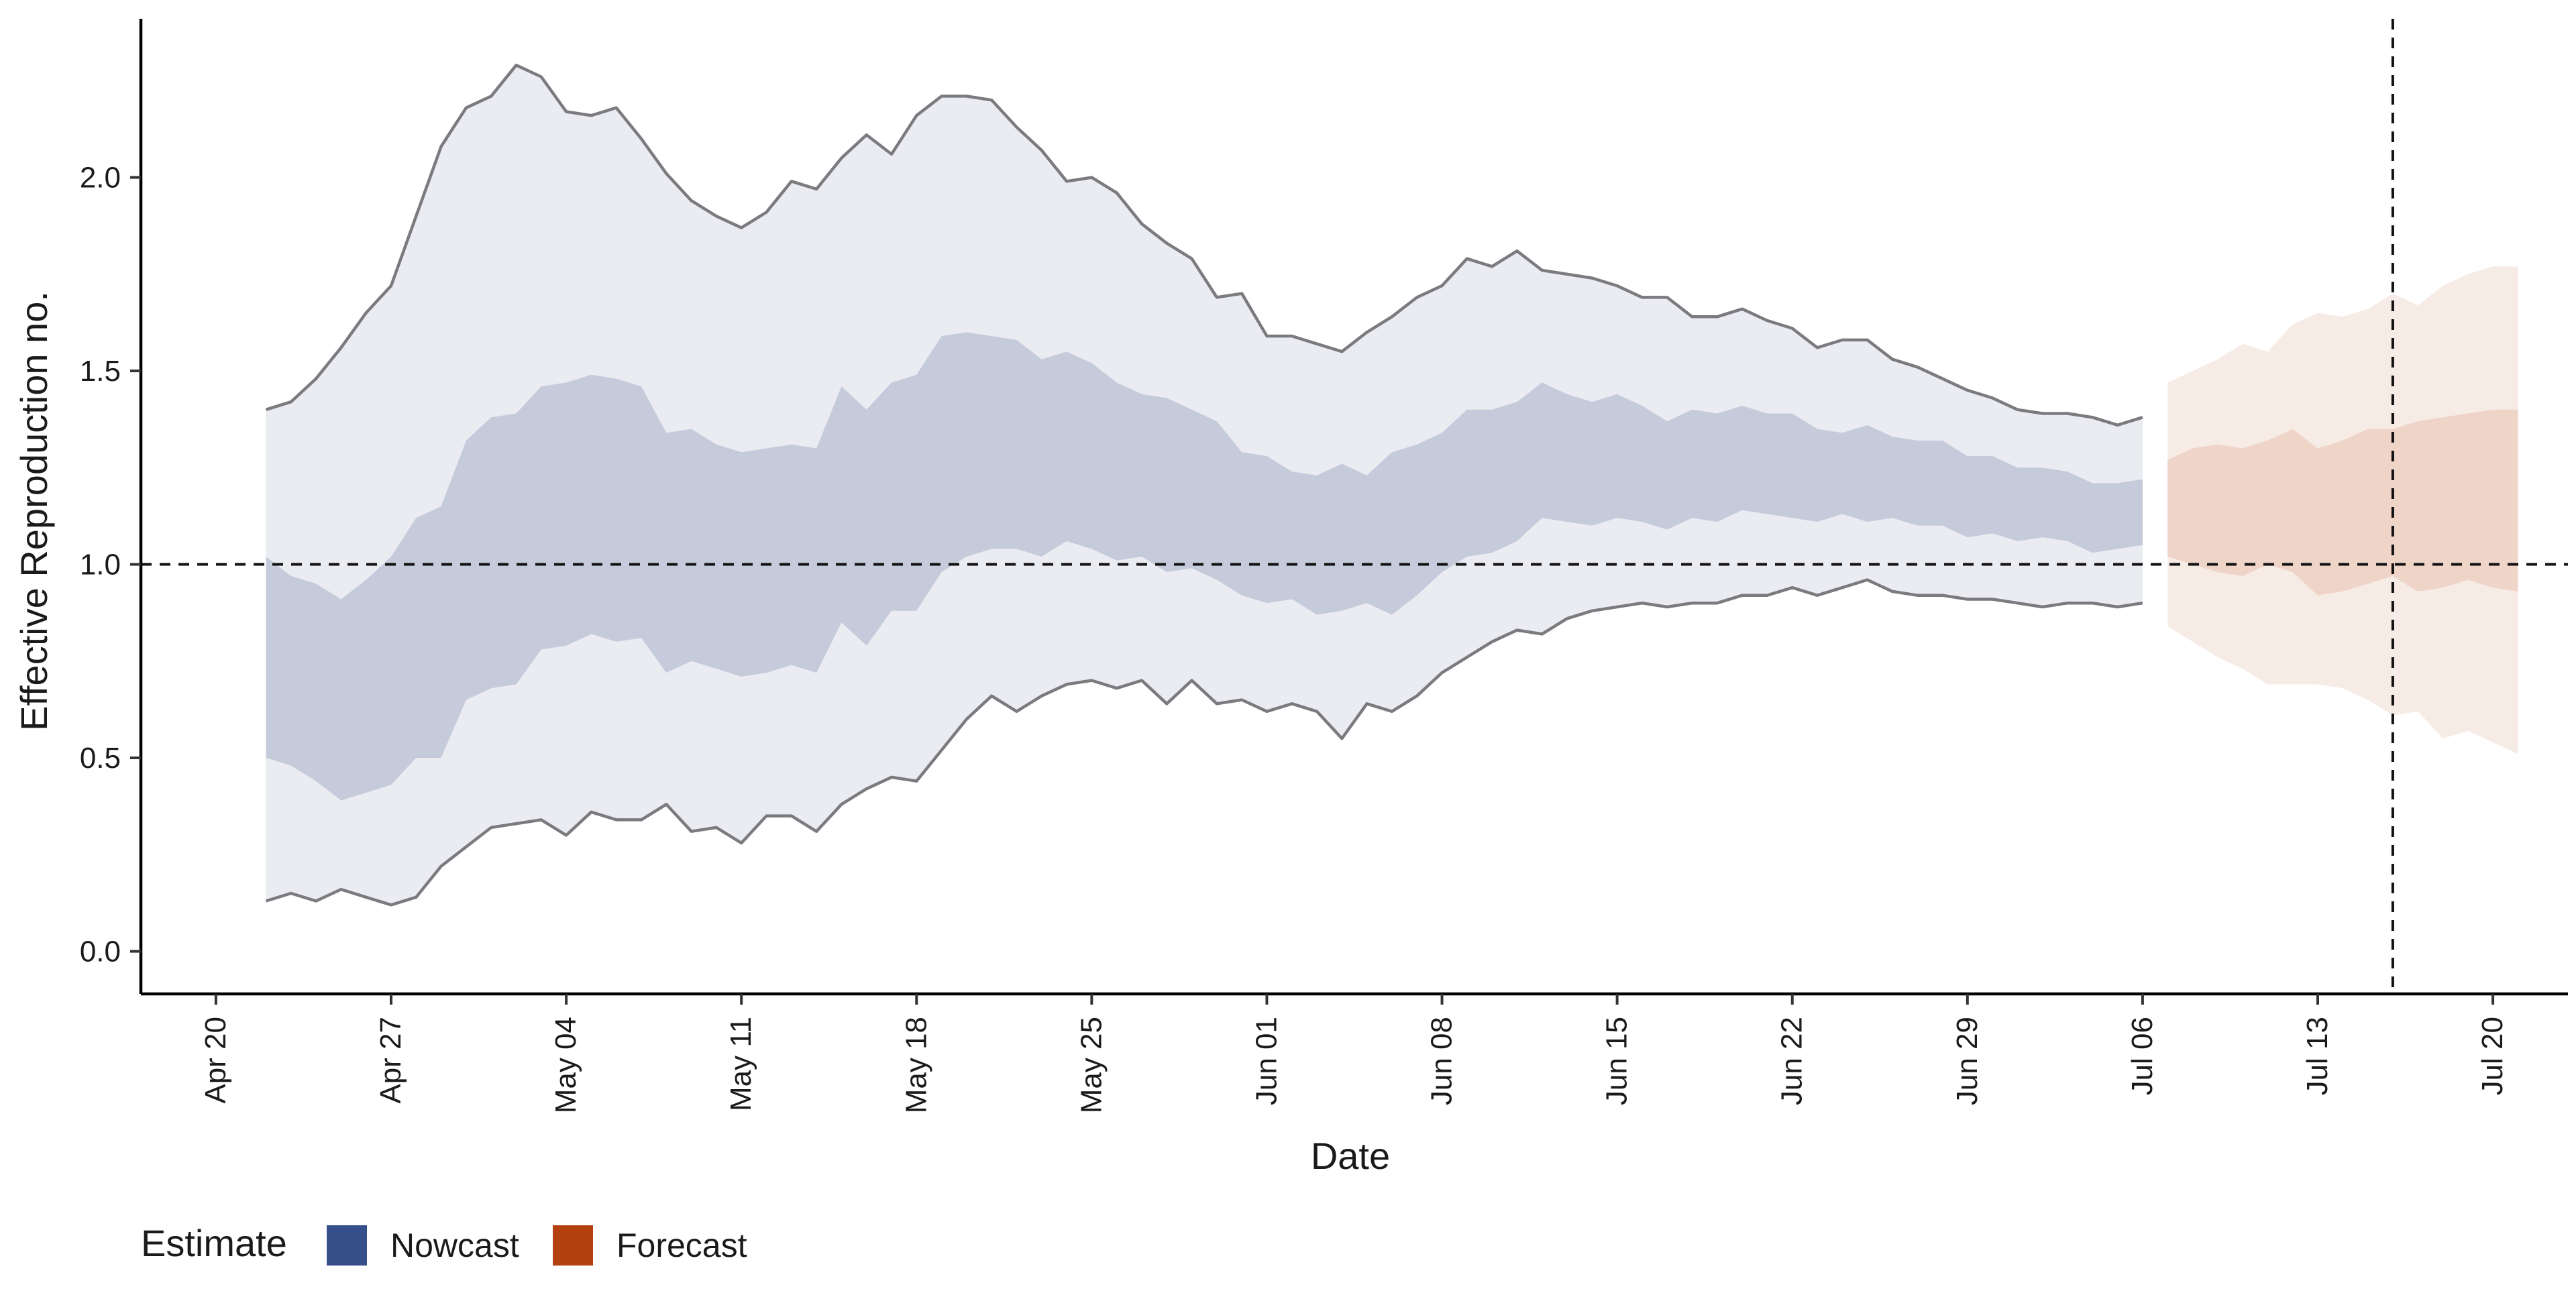 The image size is (2576, 1291). Describe the element at coordinates (1967, 1061) in the screenshot. I see `x-tick-label: Jun 29` at that location.